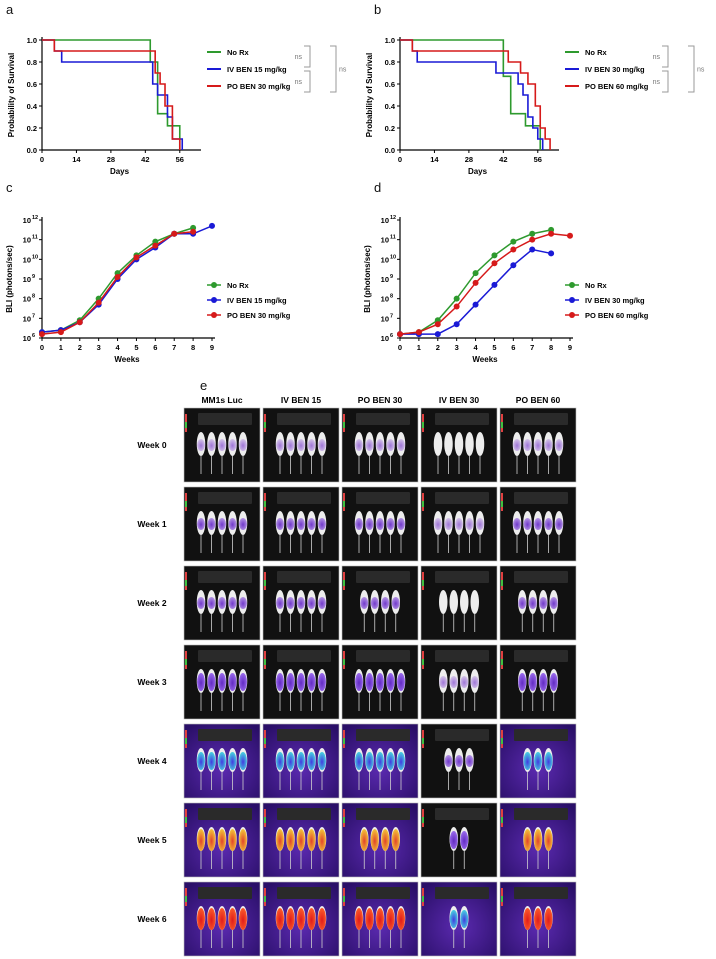 This screenshot has width=716, height=959. Describe the element at coordinates (35, 218) in the screenshot. I see `y-tick-exponent: 12` at that location.